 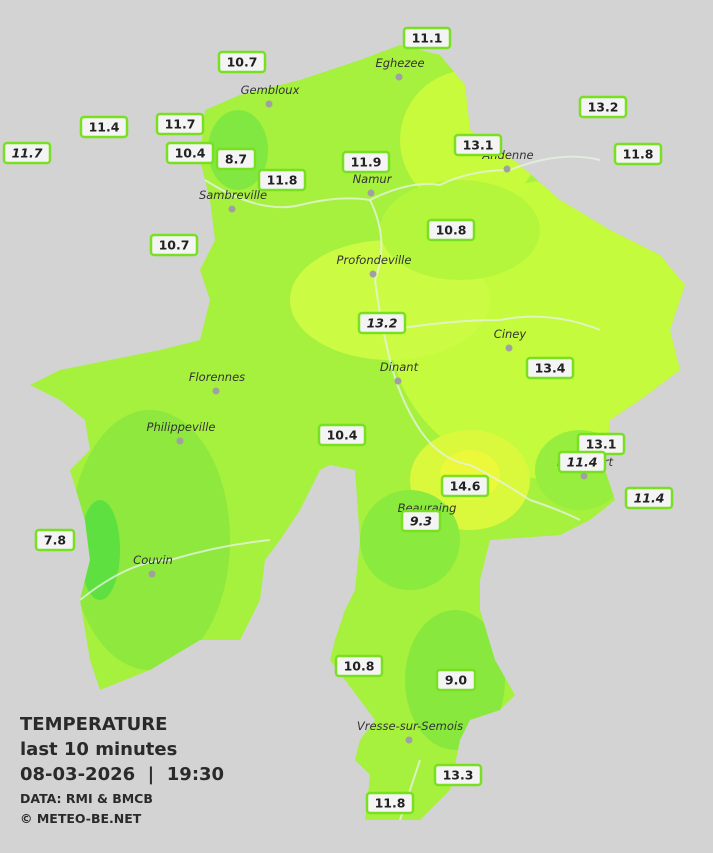 I want to click on town-label: Dinant, so click(x=399, y=367).